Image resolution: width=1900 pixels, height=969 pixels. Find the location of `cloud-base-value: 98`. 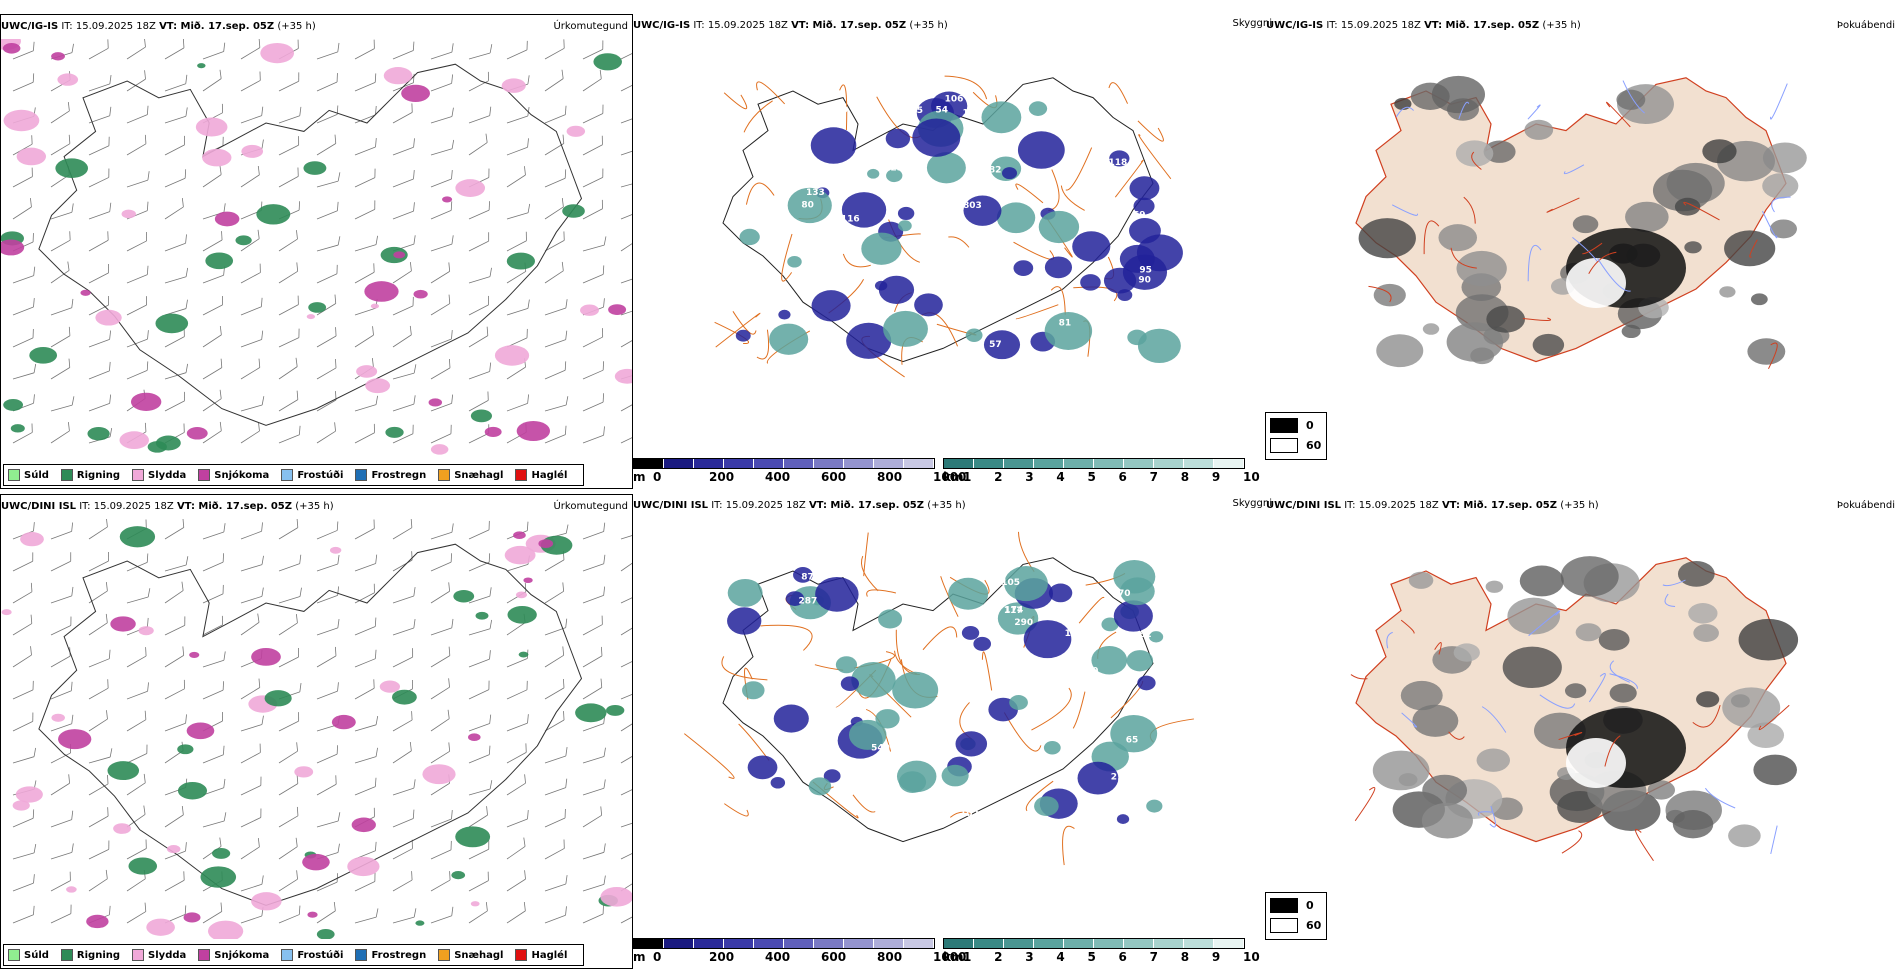

cloud-base-value: 98 is located at coordinates (785, 691).